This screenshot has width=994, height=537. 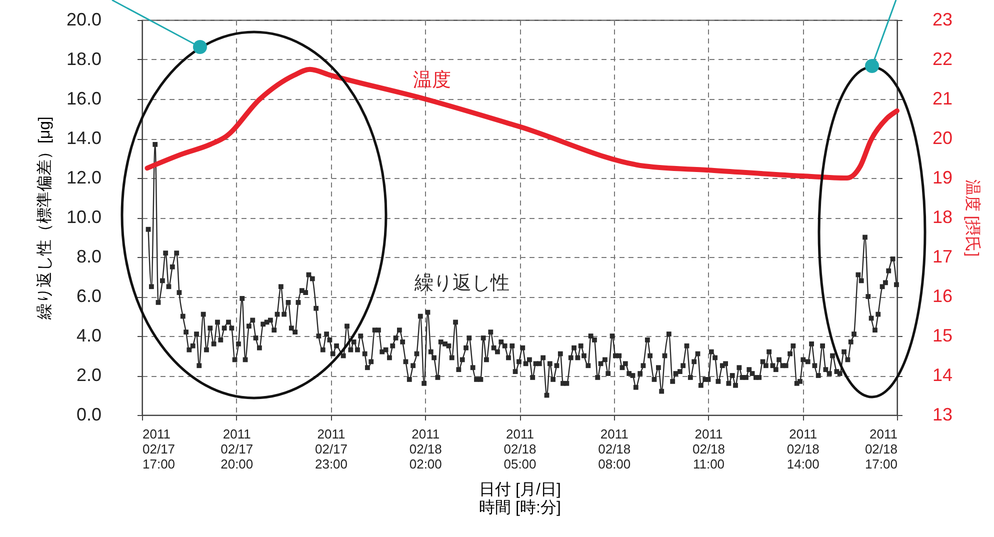 I want to click on y2-axis-title: 温度 [摂氏], so click(x=973, y=218).